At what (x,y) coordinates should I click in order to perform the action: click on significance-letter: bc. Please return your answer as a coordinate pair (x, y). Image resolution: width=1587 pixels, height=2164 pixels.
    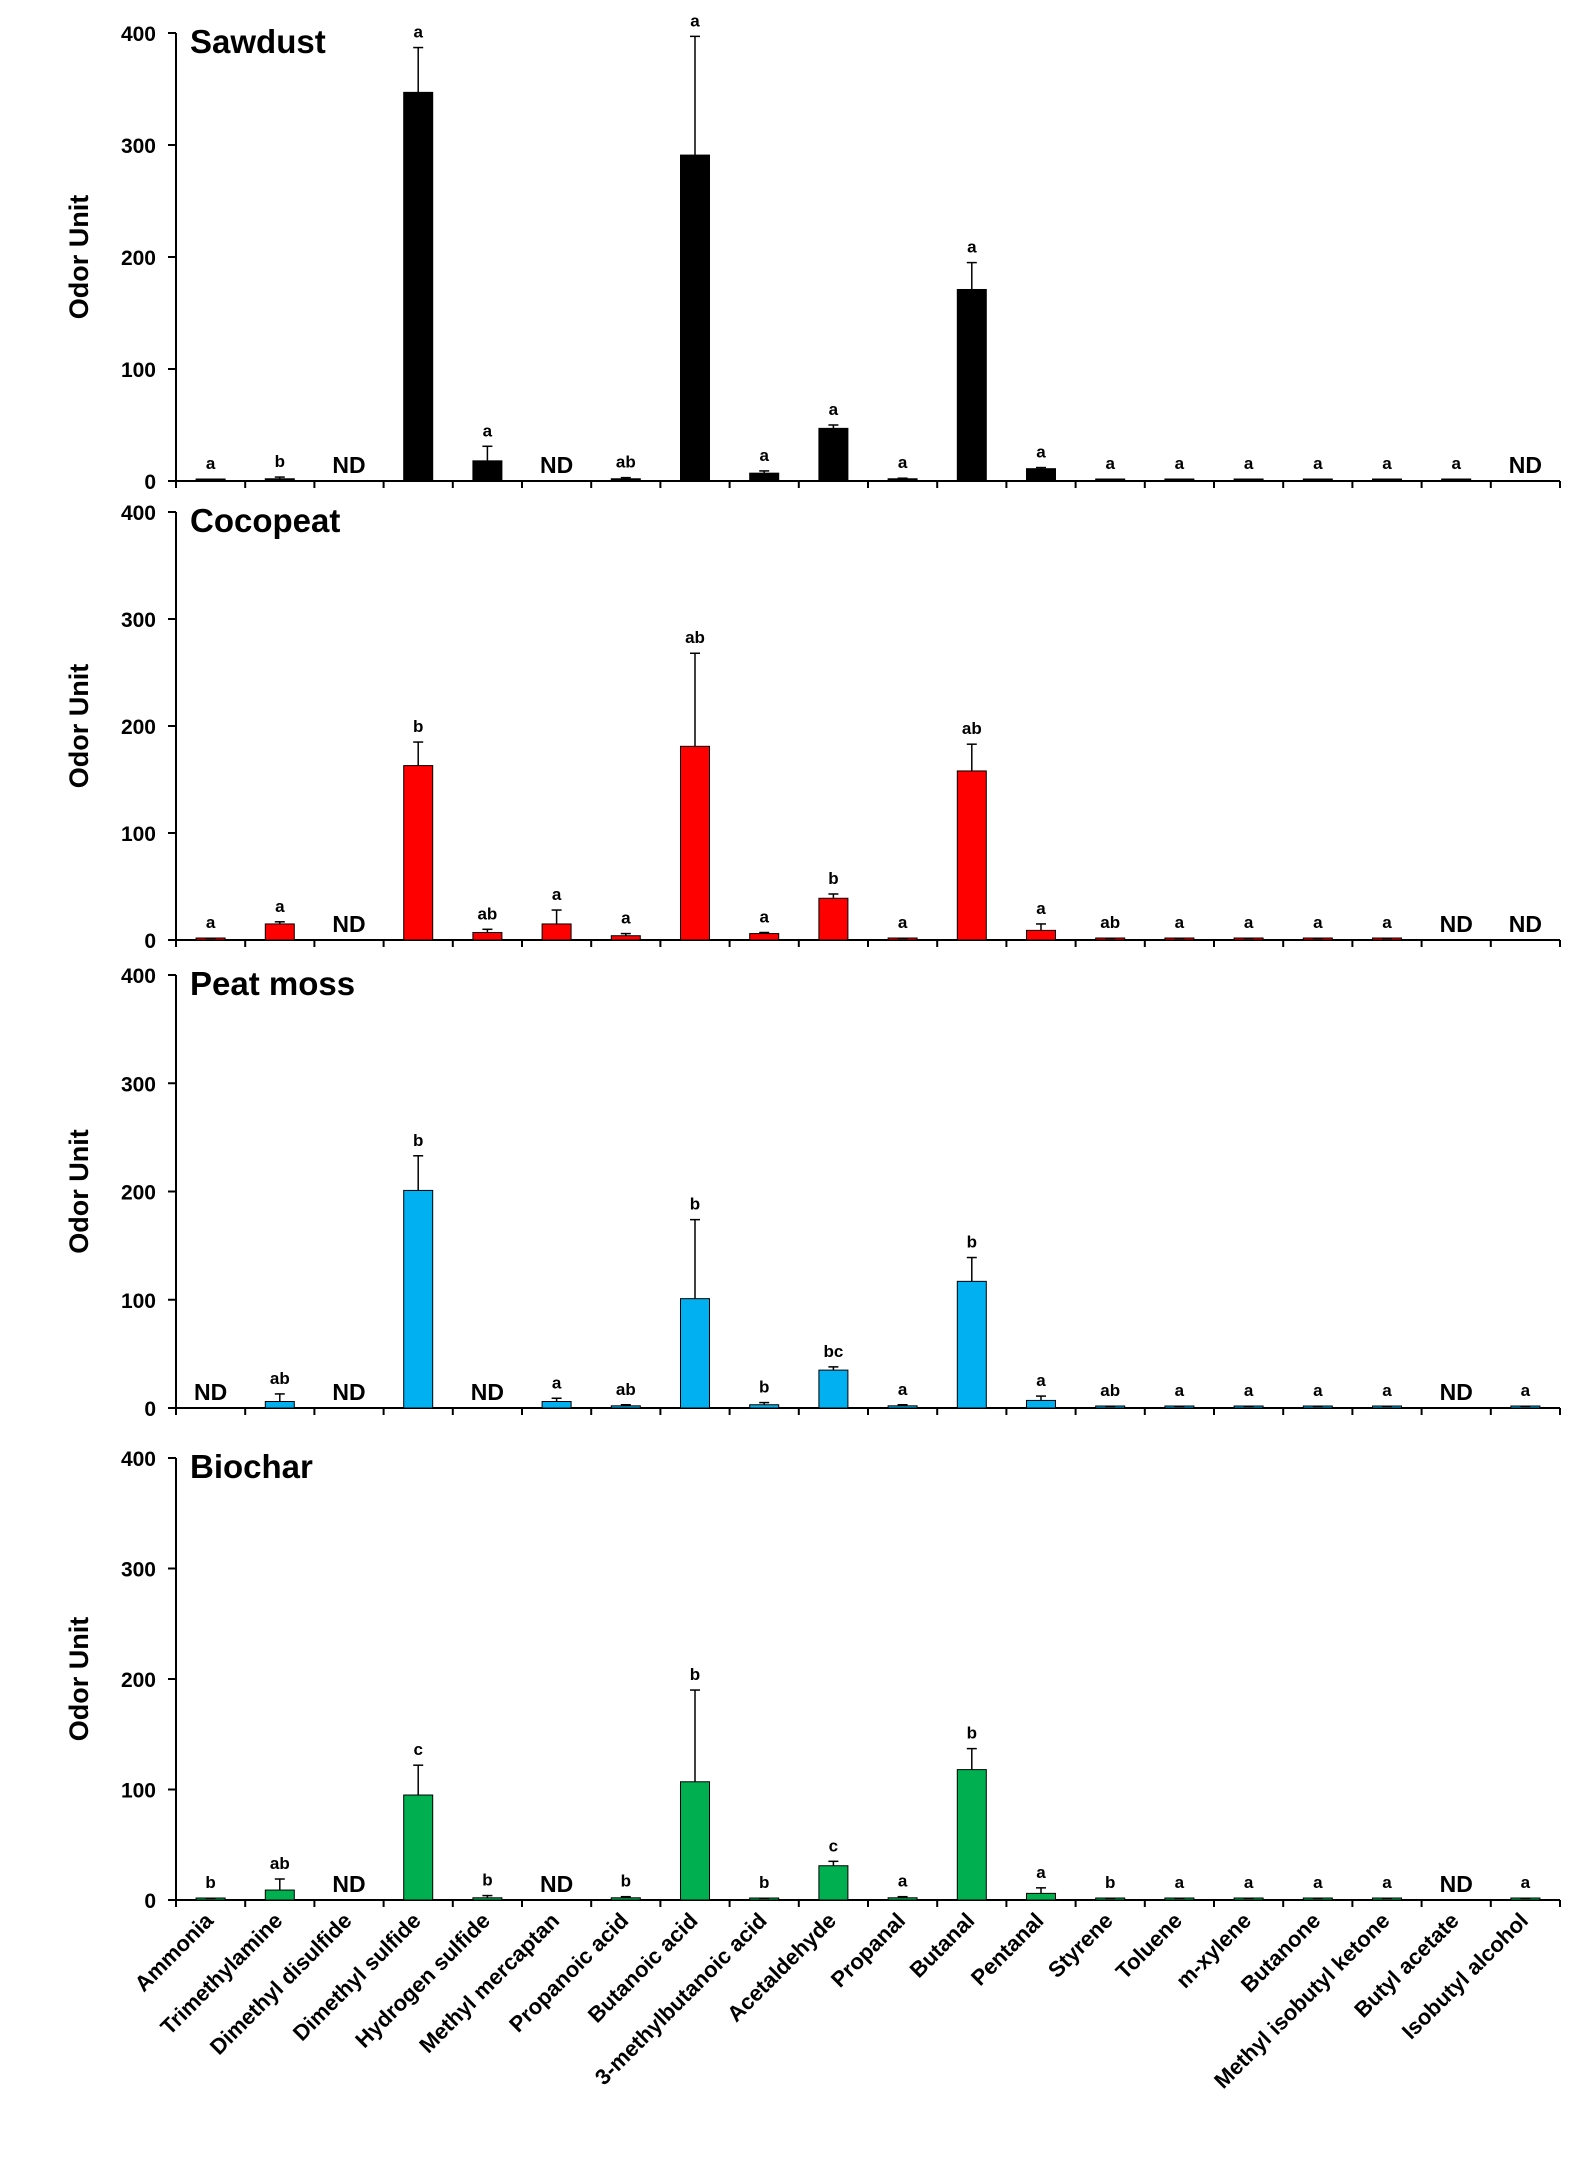
    Looking at the image, I should click on (833, 1351).